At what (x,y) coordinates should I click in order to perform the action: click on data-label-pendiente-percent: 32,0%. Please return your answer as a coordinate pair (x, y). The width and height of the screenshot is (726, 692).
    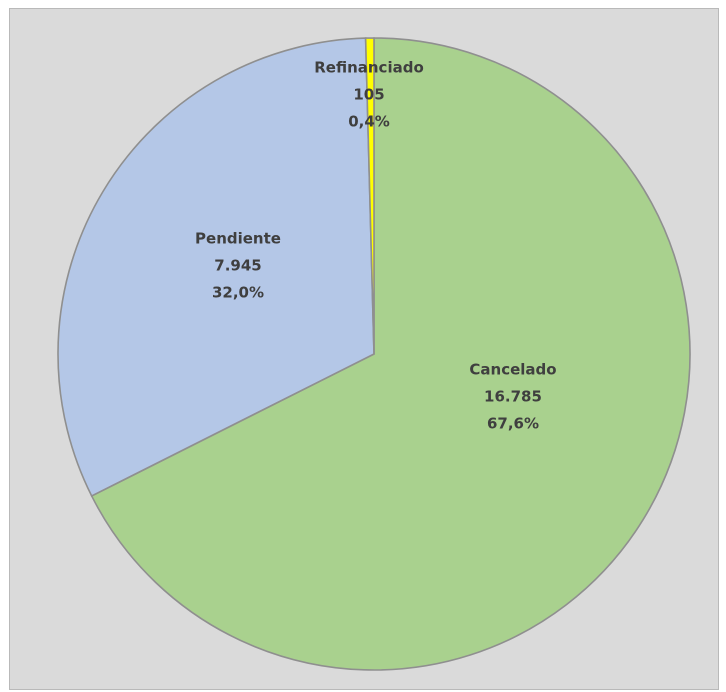
    Looking at the image, I should click on (238, 293).